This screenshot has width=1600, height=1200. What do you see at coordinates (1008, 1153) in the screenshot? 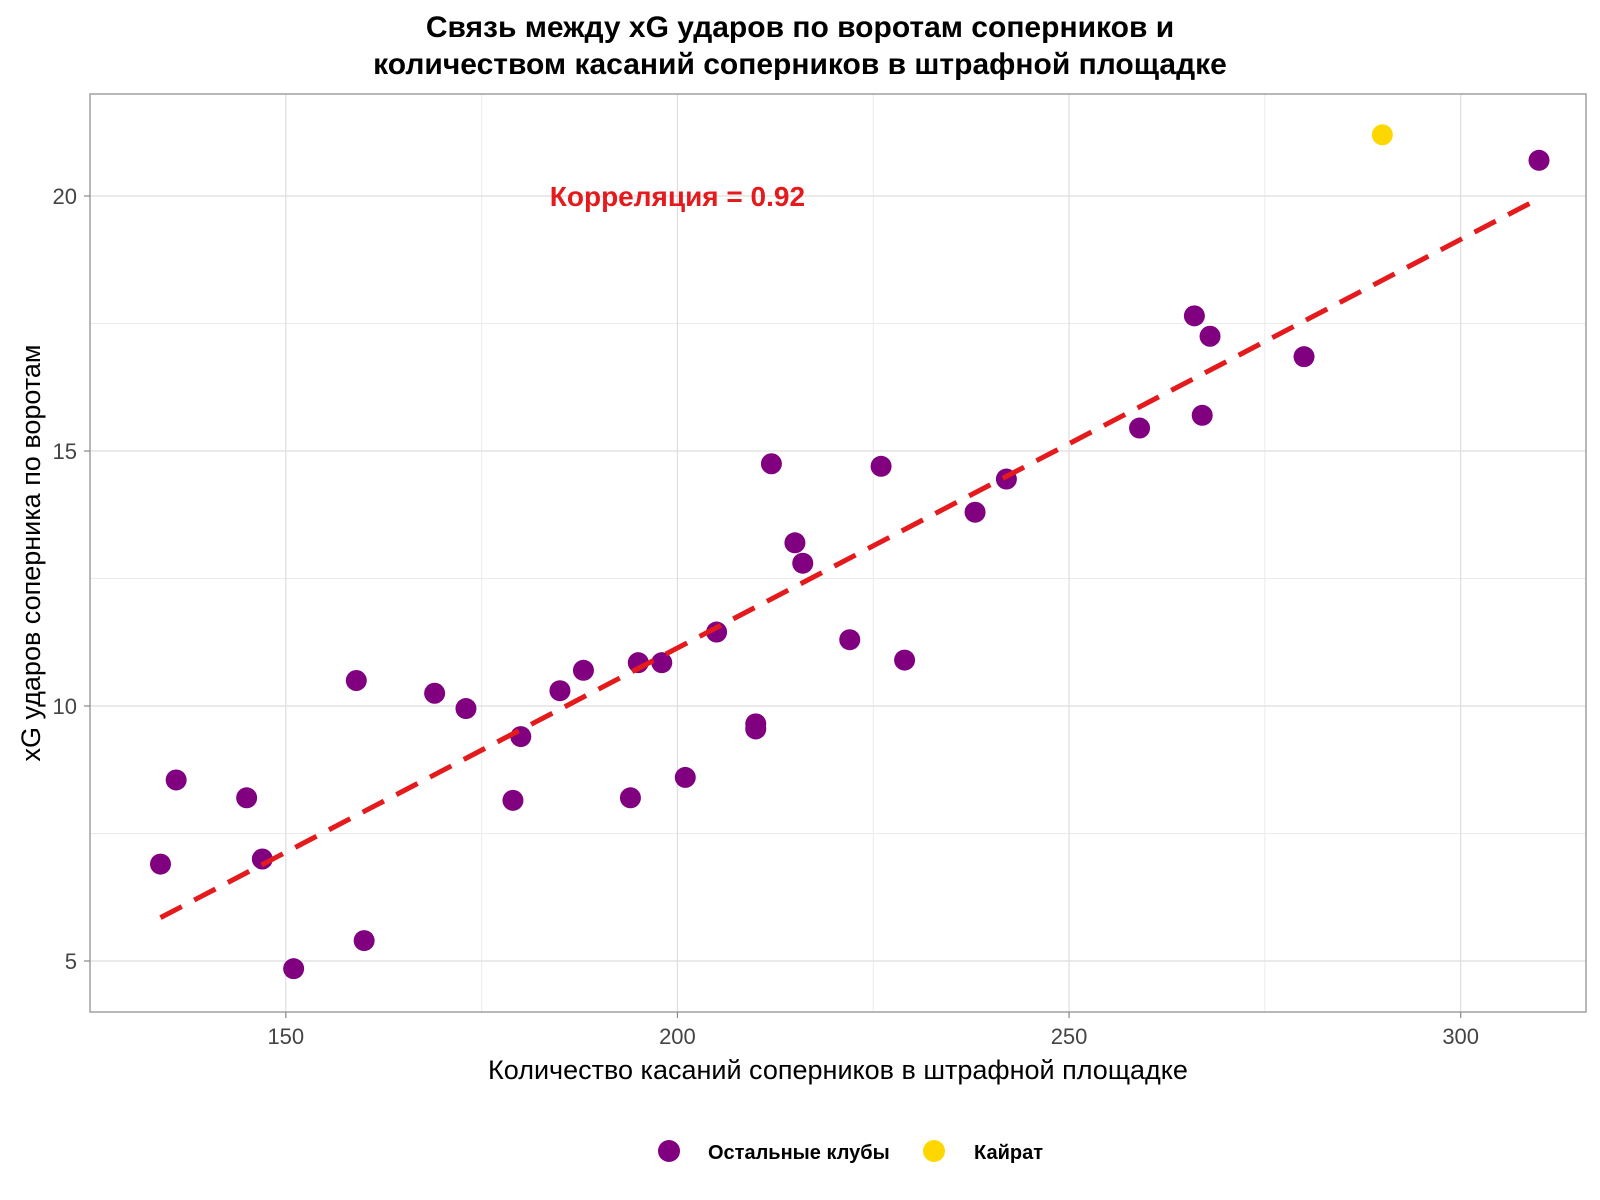
I see `legend-label-kairat: Кайрат` at bounding box center [1008, 1153].